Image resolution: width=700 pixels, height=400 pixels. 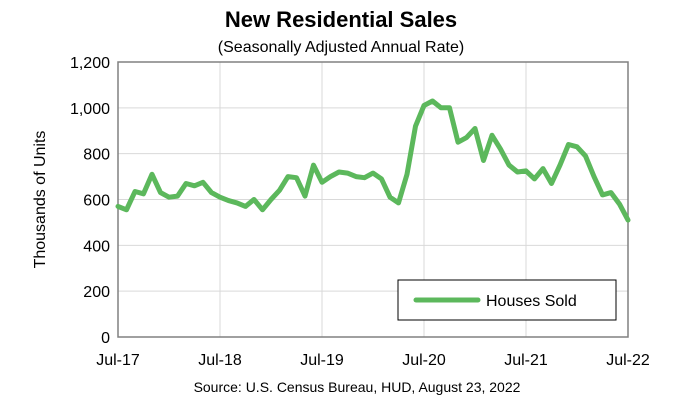 What do you see at coordinates (105, 338) in the screenshot?
I see `y-tick-label: 0` at bounding box center [105, 338].